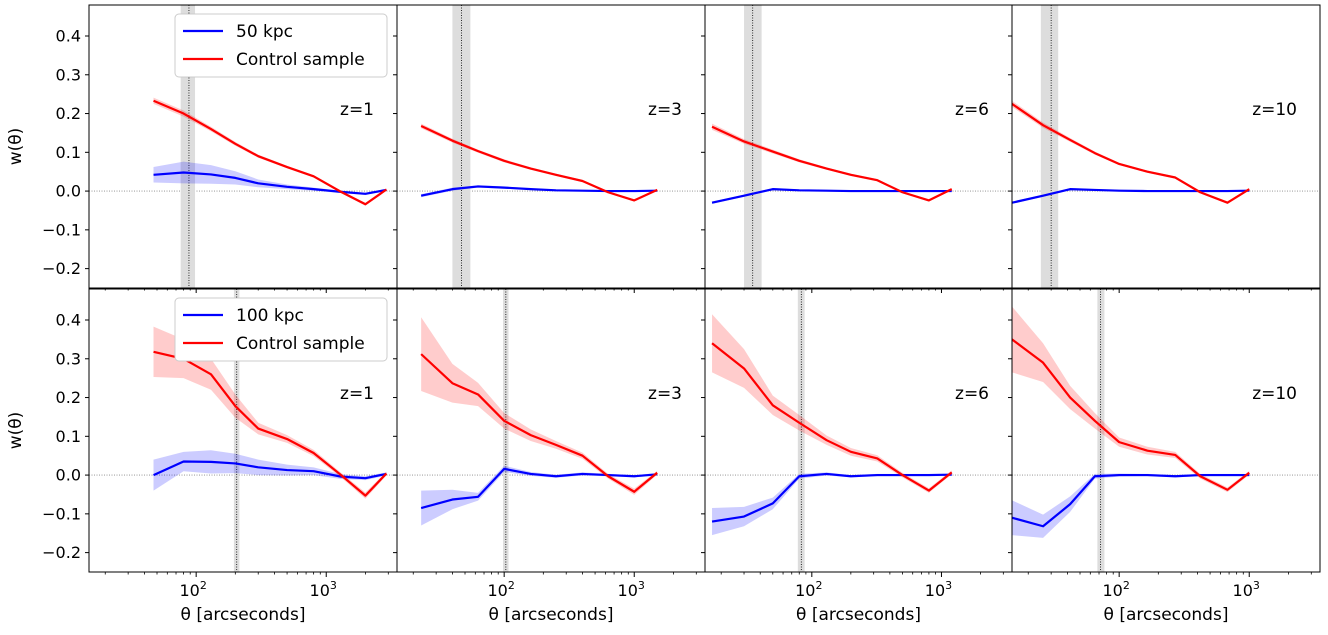 The height and width of the screenshot is (635, 1328). I want to click on panel-r1-c3: z=6, so click(857, 148).